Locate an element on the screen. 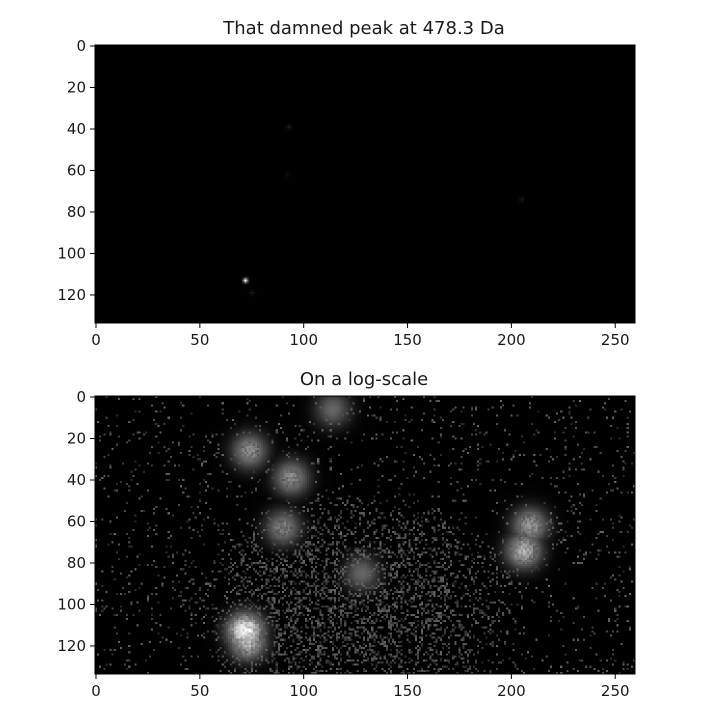 Image resolution: width=720 pixels, height=720 pixels. top-x-tick-label: 200 is located at coordinates (511, 340).